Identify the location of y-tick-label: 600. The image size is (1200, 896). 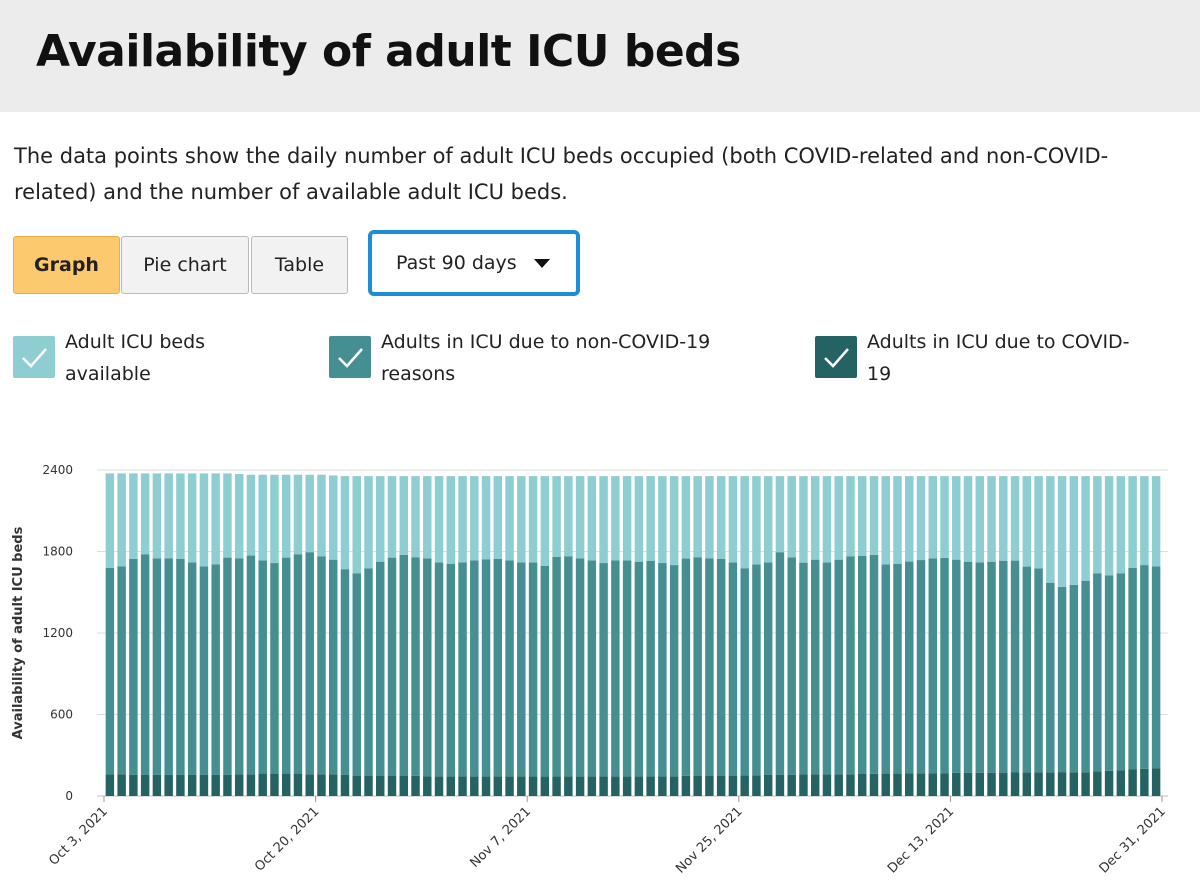
(61, 715).